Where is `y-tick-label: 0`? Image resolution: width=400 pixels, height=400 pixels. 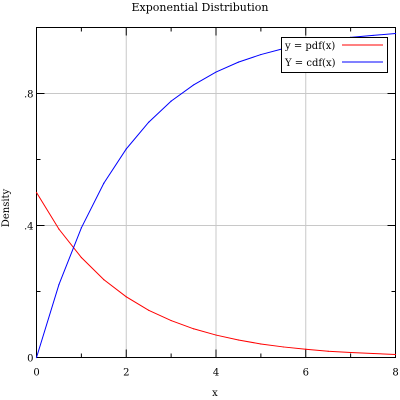
y-tick-label: 0 is located at coordinates (30, 359).